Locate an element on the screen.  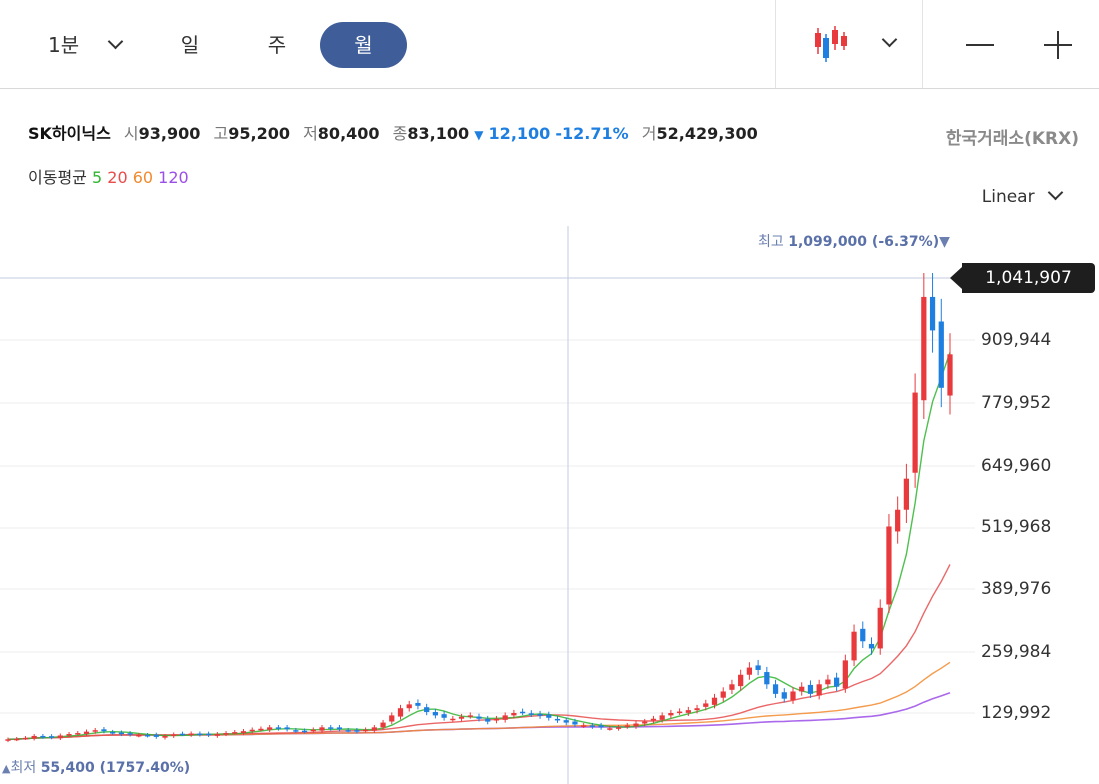
open-label: 시 is located at coordinates (131, 133).